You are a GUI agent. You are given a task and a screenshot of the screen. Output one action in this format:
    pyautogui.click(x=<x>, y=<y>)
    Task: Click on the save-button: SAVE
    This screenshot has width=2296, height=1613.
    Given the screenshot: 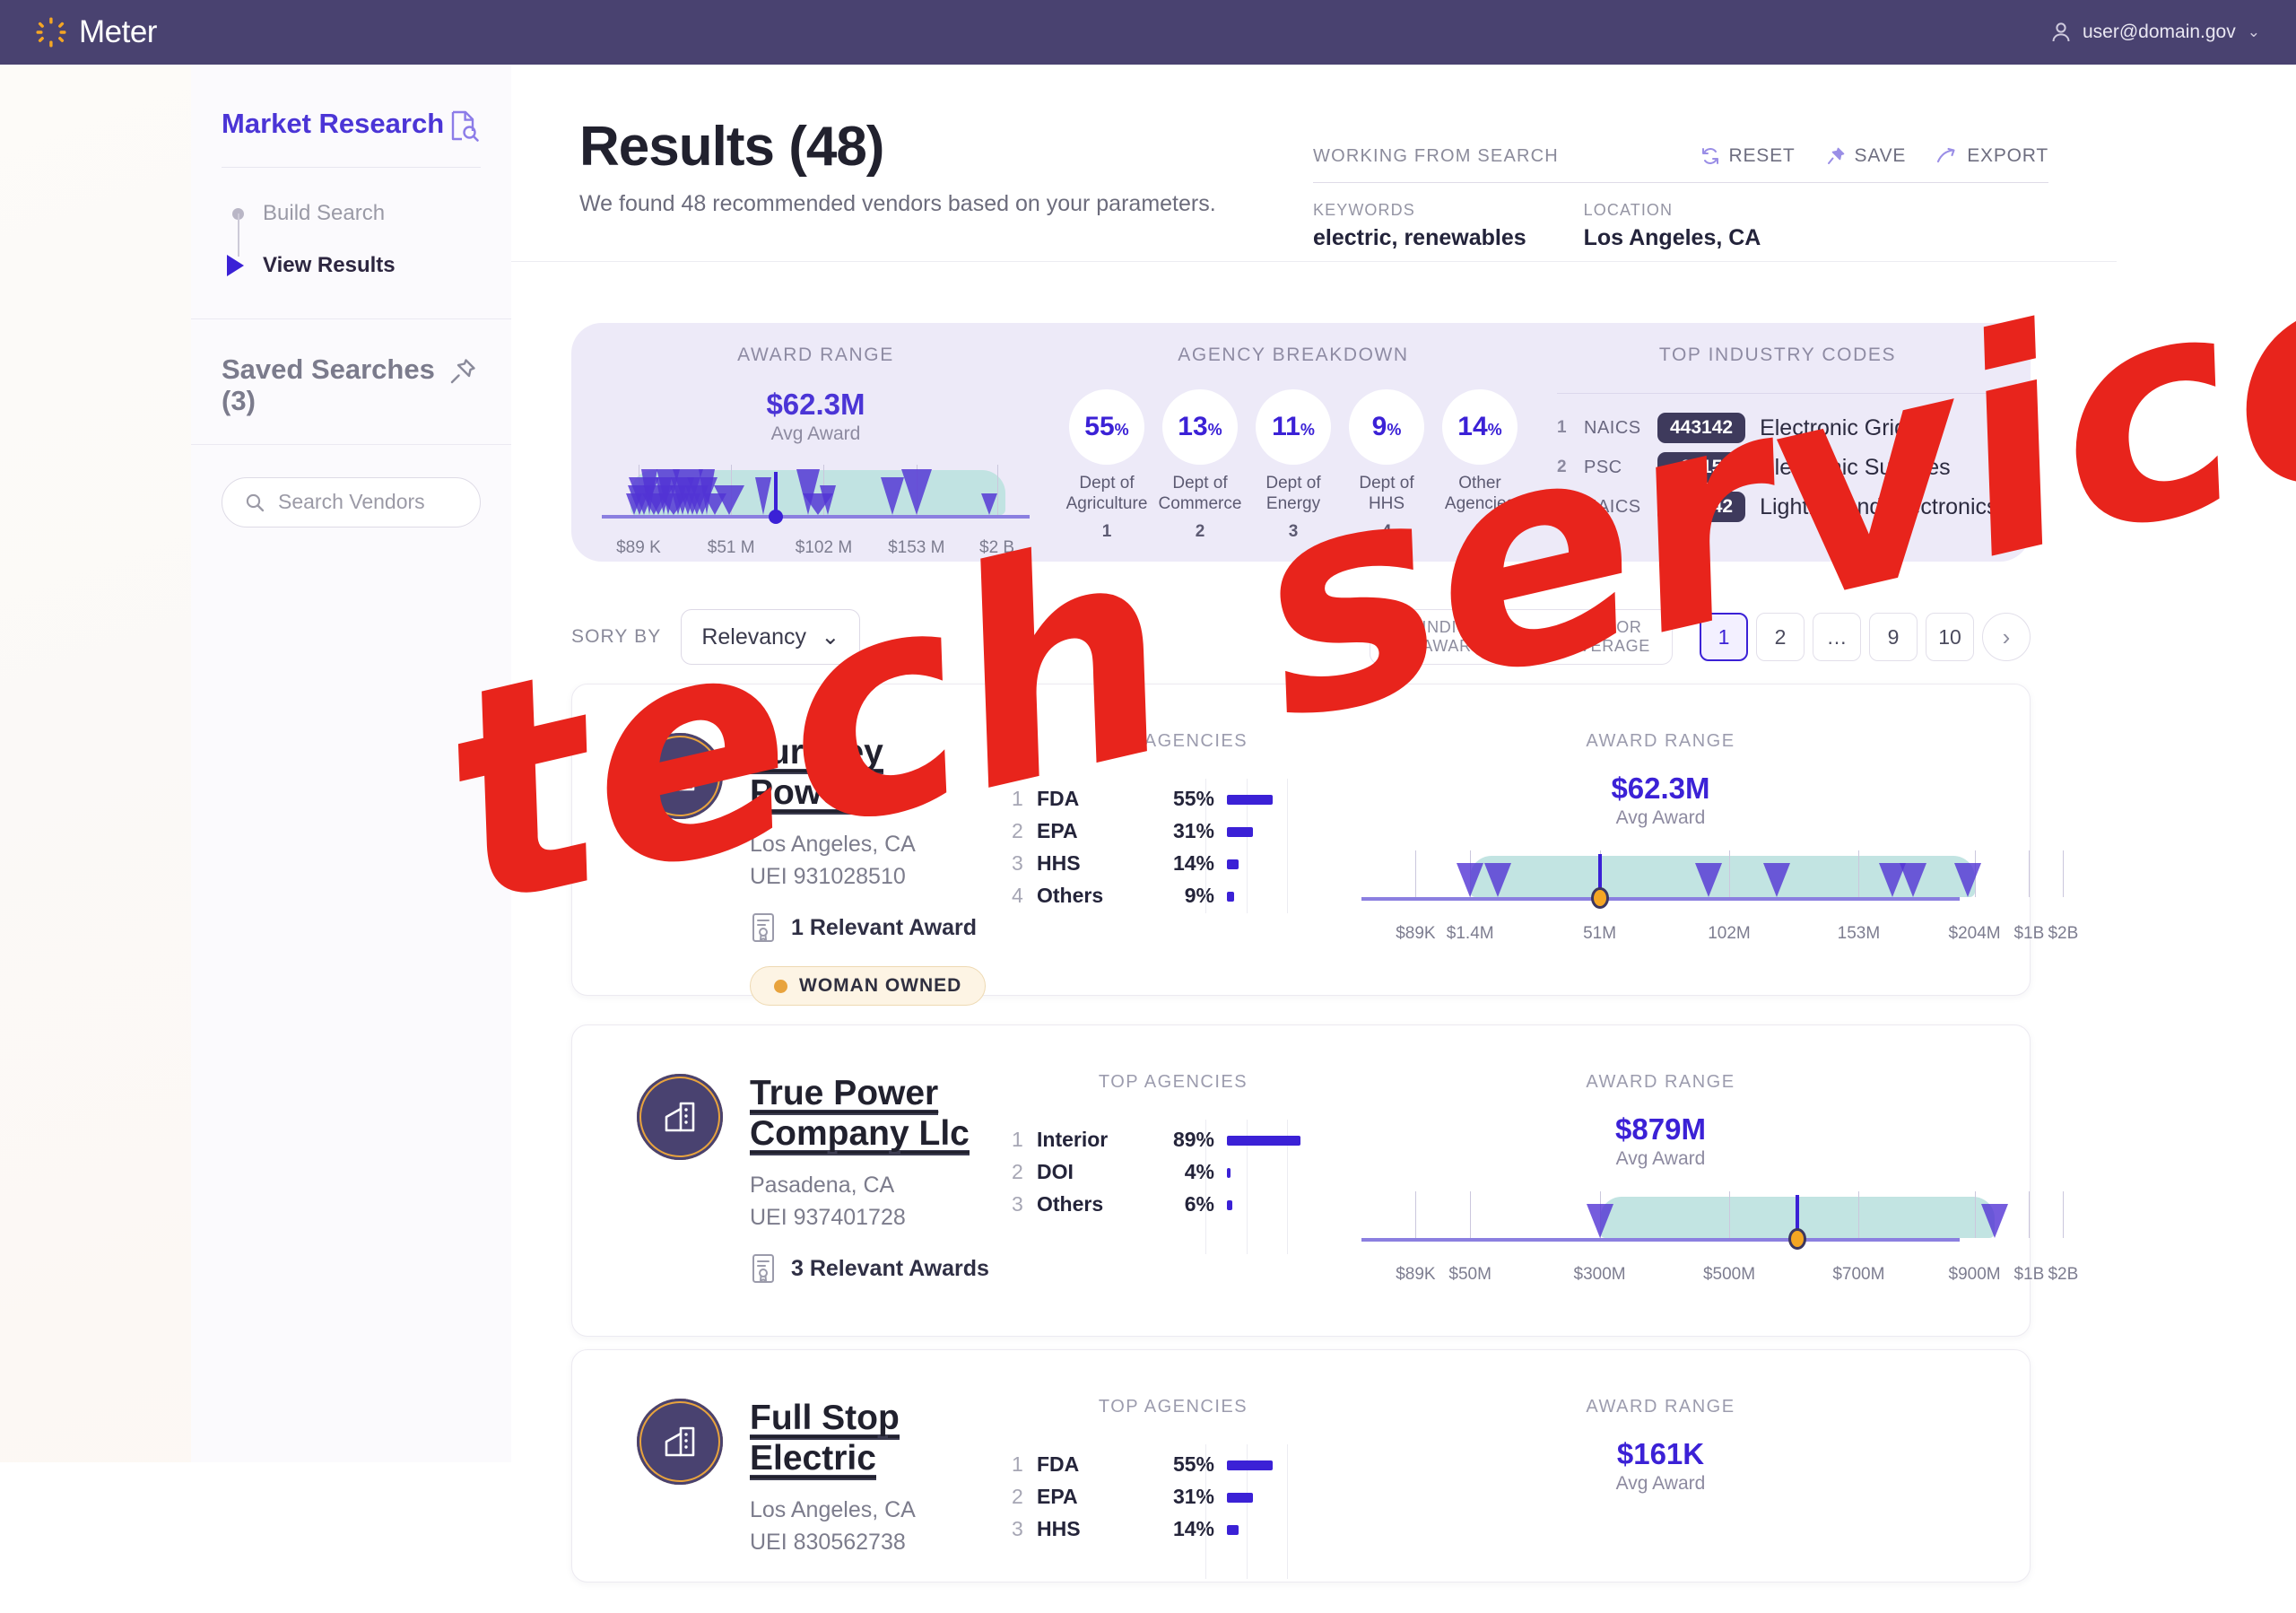 What is the action you would take?
    pyautogui.click(x=1866, y=156)
    